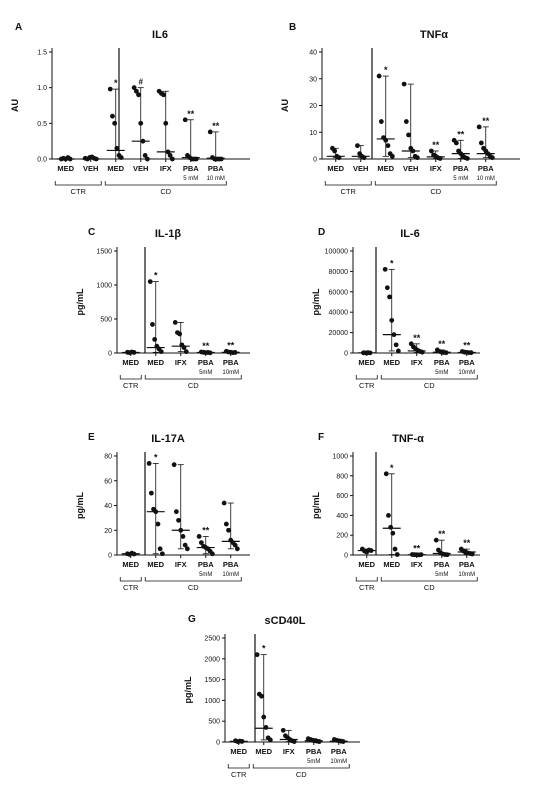 This screenshot has height=807, width=550. I want to click on y-tick-label: 60000, so click(339, 292).